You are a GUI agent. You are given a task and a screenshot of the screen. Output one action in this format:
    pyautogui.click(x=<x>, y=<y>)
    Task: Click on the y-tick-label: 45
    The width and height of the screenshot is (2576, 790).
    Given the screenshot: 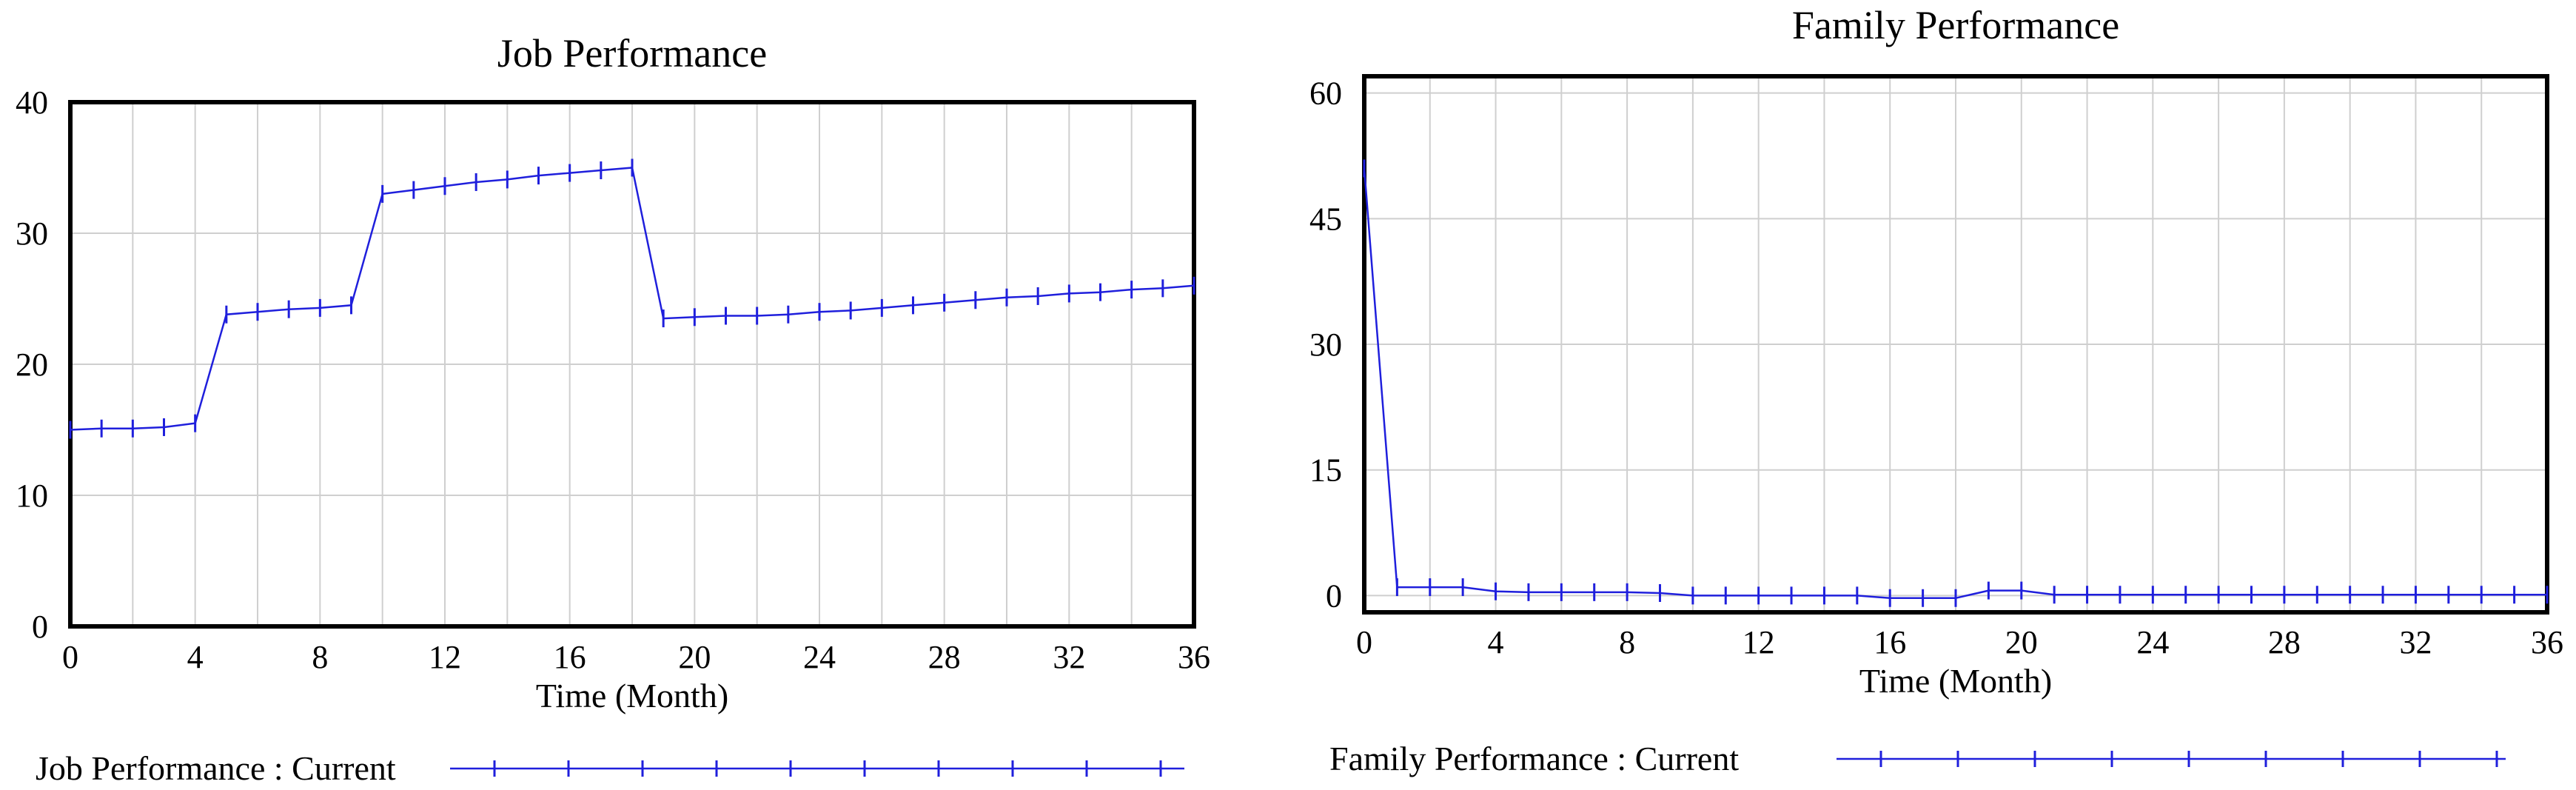 What is the action you would take?
    pyautogui.click(x=1325, y=219)
    